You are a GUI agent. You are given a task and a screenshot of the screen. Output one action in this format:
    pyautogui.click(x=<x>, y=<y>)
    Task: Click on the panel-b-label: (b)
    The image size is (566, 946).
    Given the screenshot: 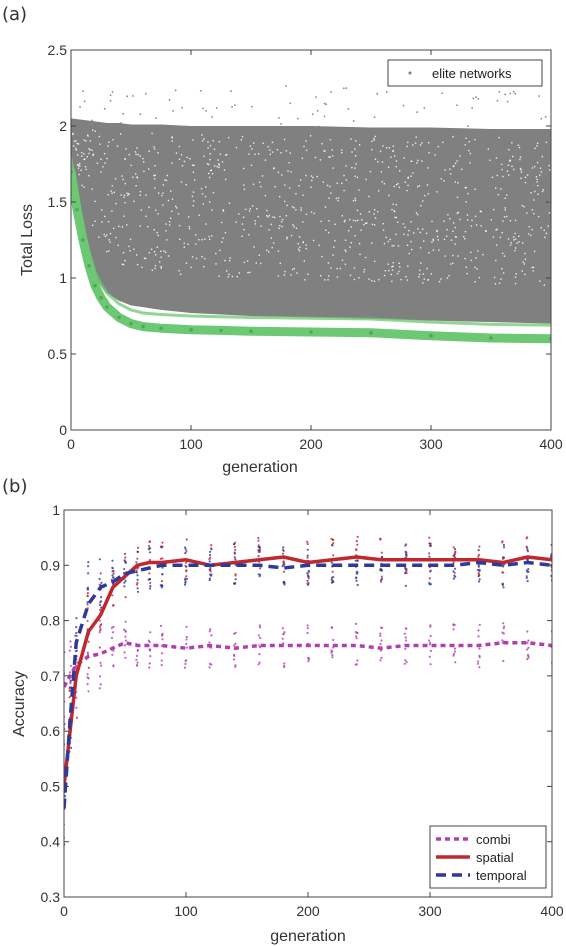 What is the action you would take?
    pyautogui.click(x=14, y=486)
    